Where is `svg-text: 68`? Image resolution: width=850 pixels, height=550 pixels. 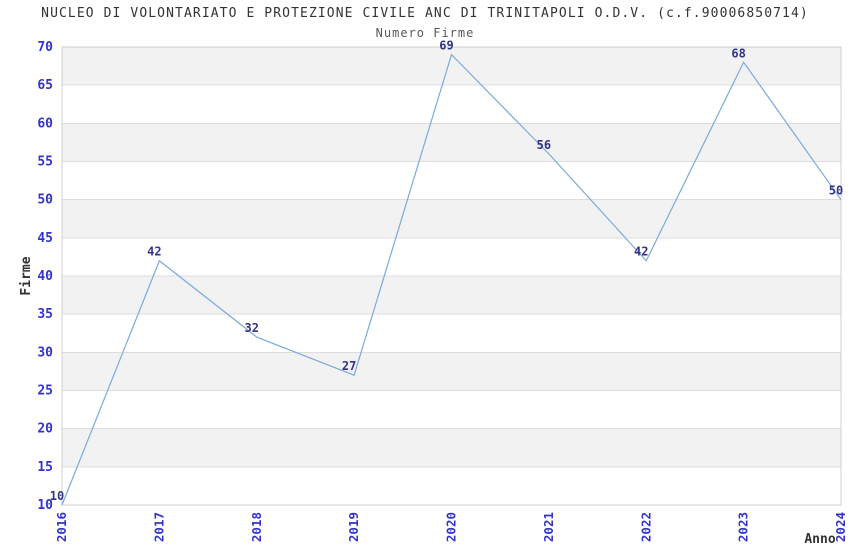 svg-text: 68 is located at coordinates (738, 53).